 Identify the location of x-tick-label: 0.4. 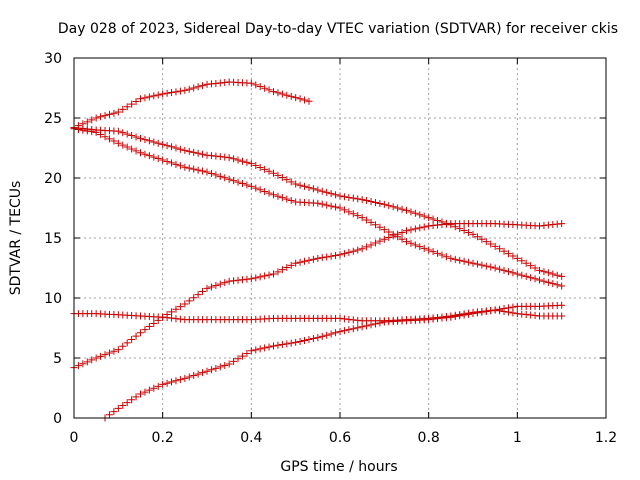
(251, 438).